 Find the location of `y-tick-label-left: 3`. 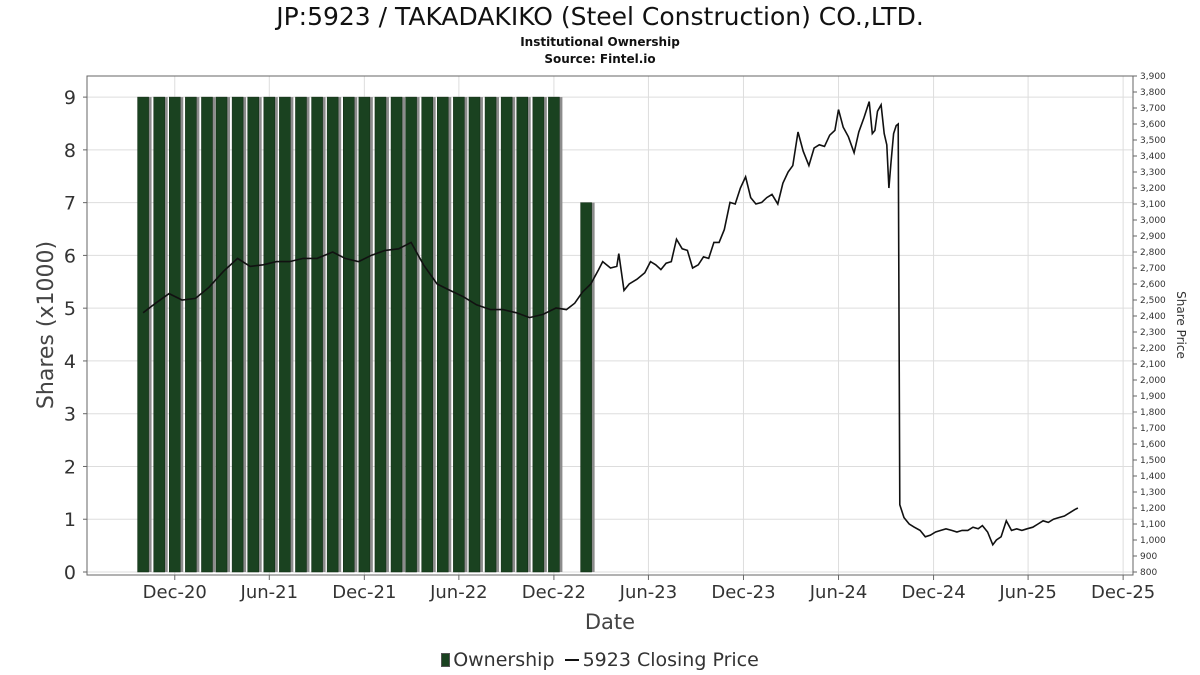

y-tick-label-left: 3 is located at coordinates (70, 415).